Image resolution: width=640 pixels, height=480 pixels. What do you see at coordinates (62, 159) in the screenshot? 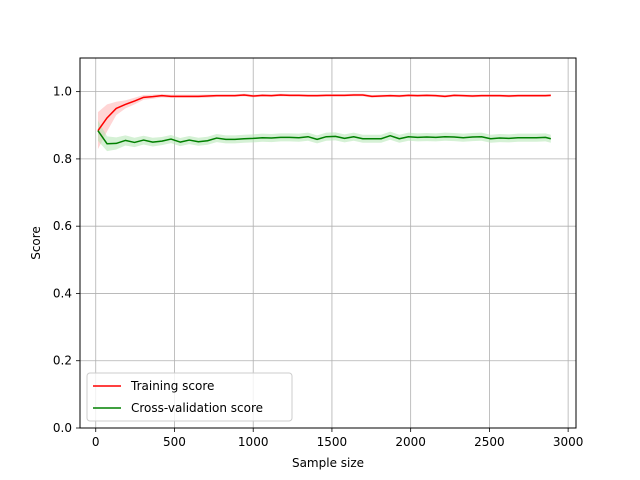
I see `y-tick-label: 0.8` at bounding box center [62, 159].